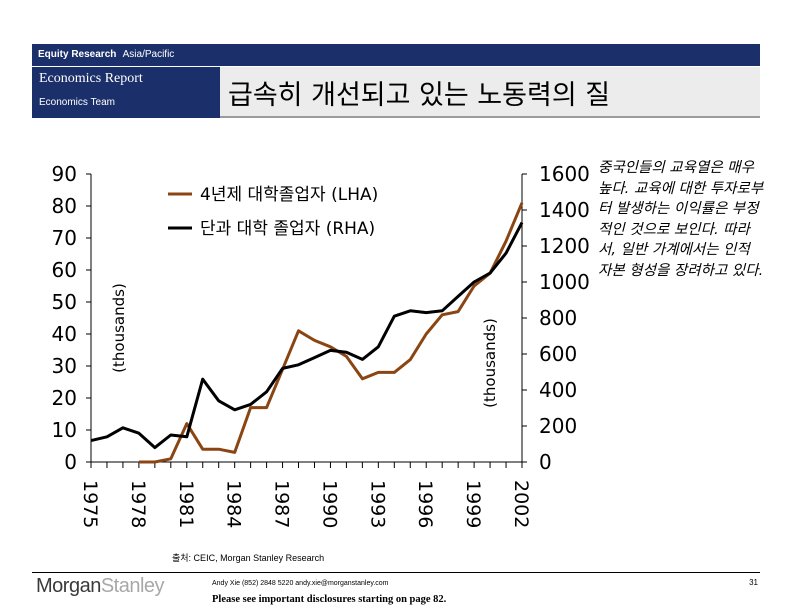 The width and height of the screenshot is (792, 612). Describe the element at coordinates (64, 206) in the screenshot. I see `left-axis-tick-label: 80` at that location.